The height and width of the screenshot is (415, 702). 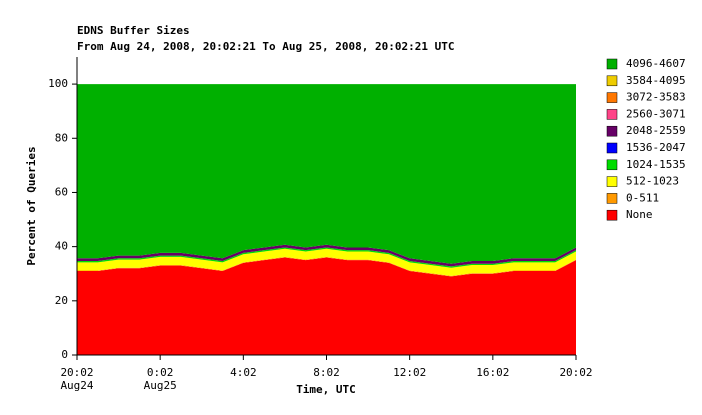 I want to click on legend-label: 1536-2047, so click(x=656, y=147).